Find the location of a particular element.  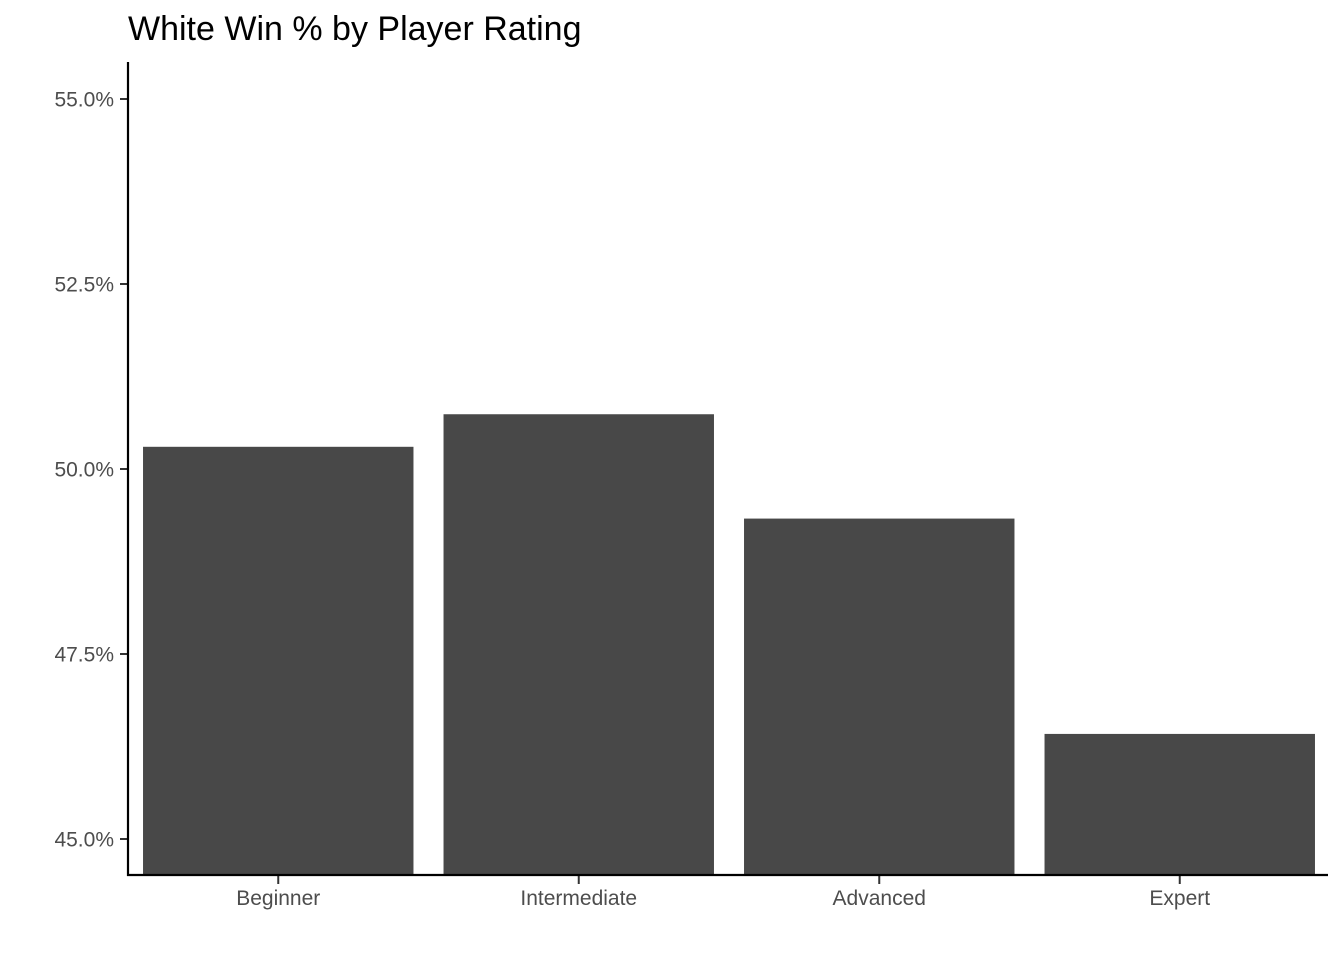

bar-advanced is located at coordinates (879, 697).